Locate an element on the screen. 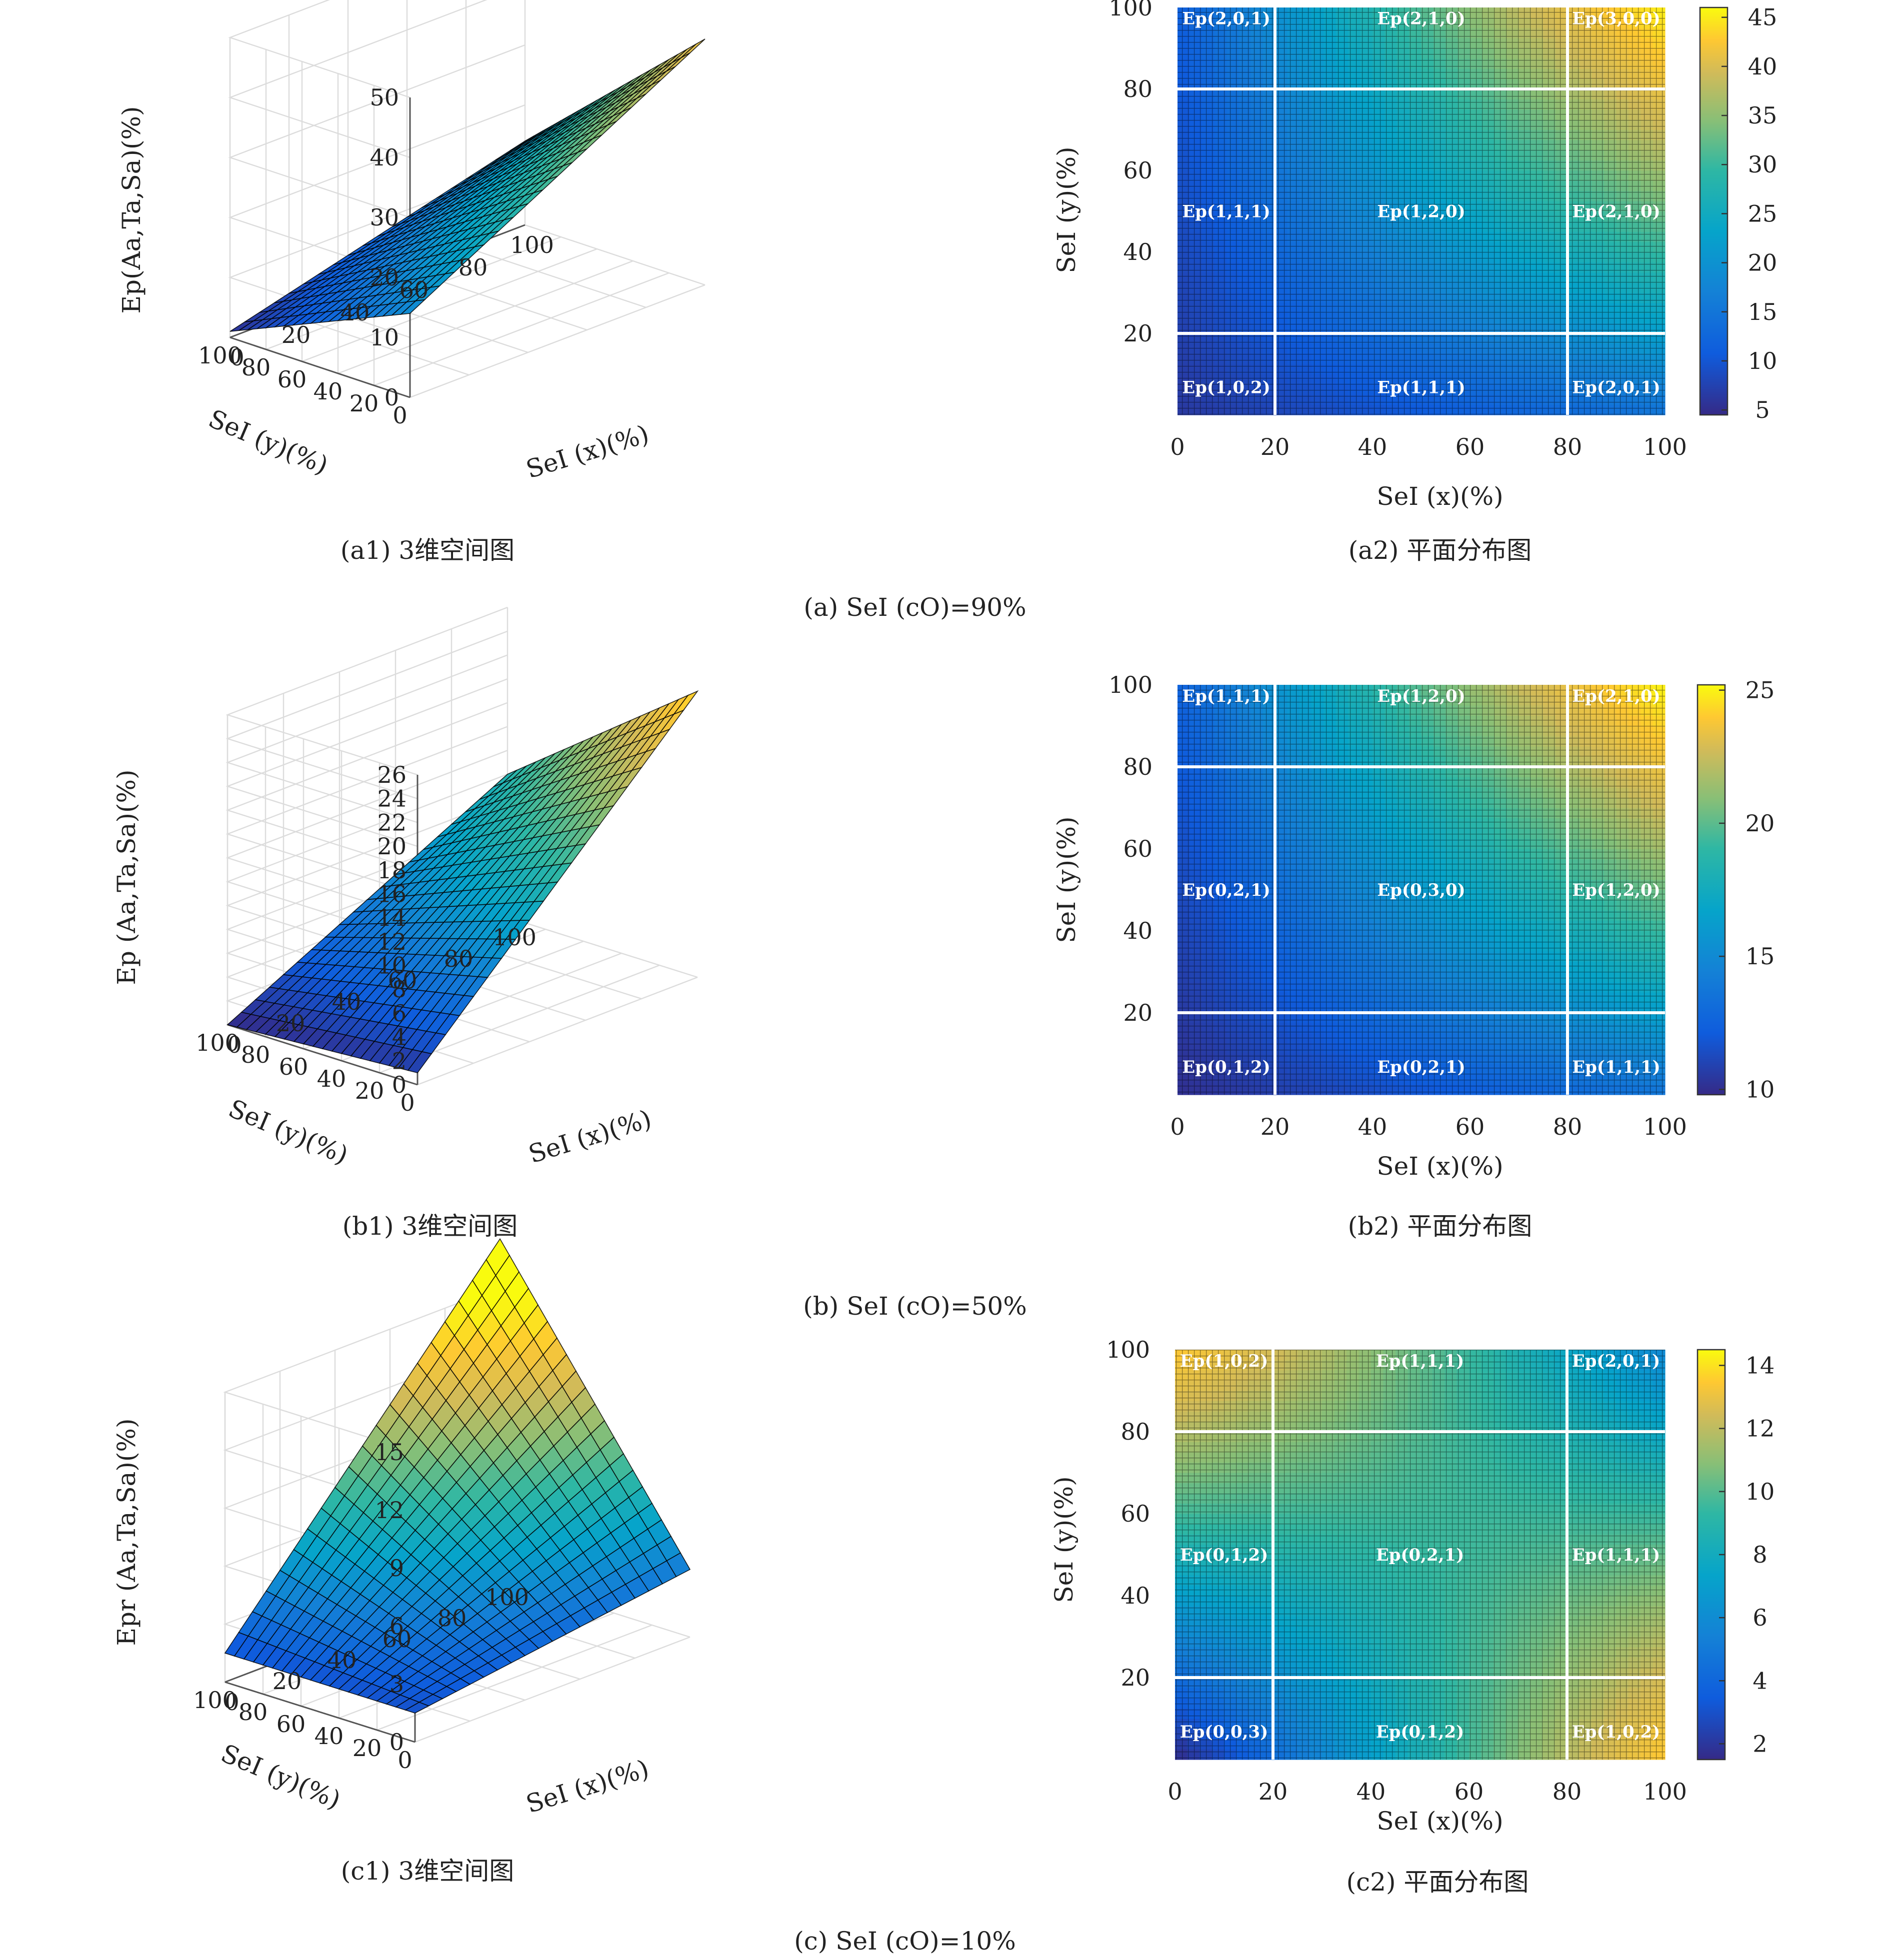 This screenshot has height=1960, width=1890. surface-xlabel-c: SeI (x)(%) is located at coordinates (587, 1786).